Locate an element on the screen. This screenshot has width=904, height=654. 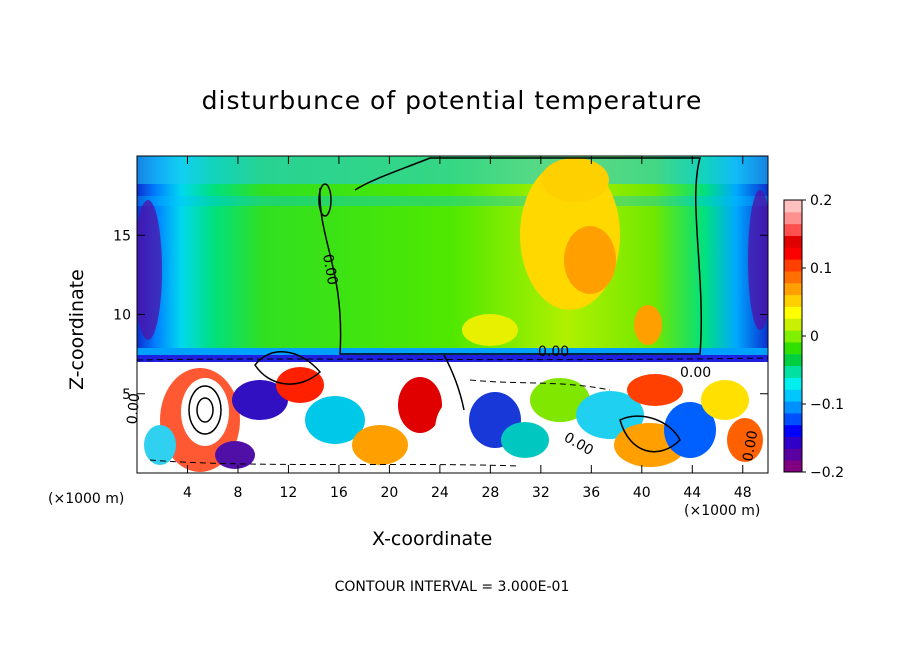
colorbar-tick-label: 0 is located at coordinates (814, 337).